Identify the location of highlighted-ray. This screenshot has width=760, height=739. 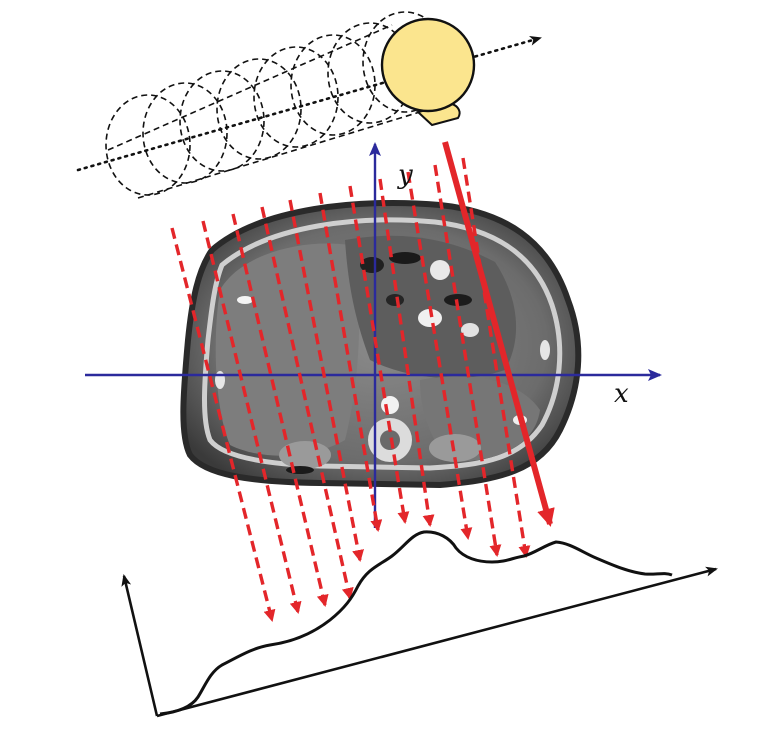
(498, 334).